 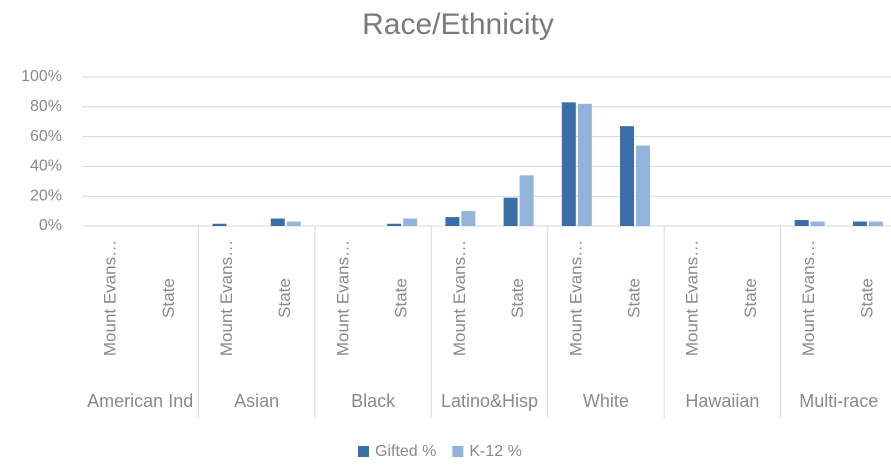 What do you see at coordinates (373, 401) in the screenshot?
I see `group-label: Black` at bounding box center [373, 401].